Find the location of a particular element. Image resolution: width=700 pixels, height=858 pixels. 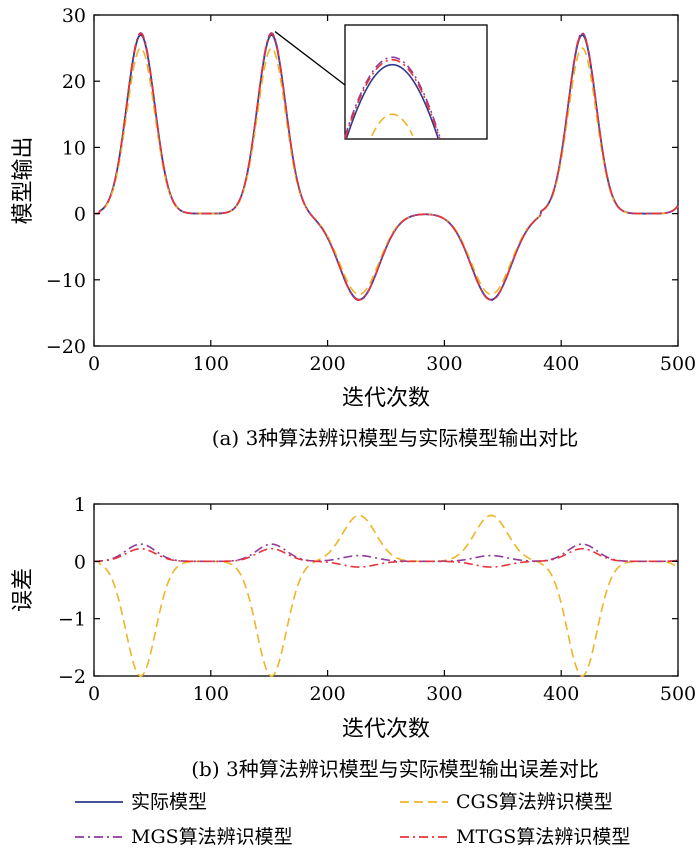

y-tick-label: 10 is located at coordinates (74, 148).